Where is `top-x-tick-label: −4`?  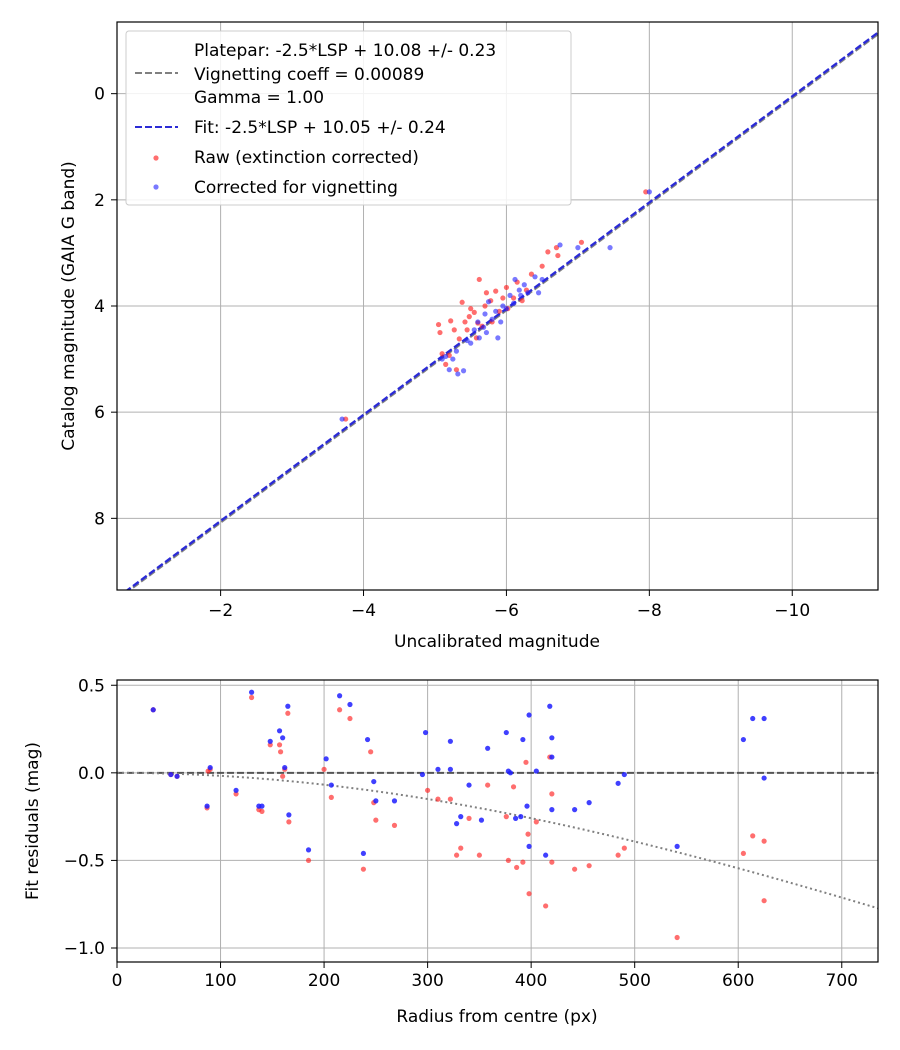
top-x-tick-label: −4 is located at coordinates (363, 611).